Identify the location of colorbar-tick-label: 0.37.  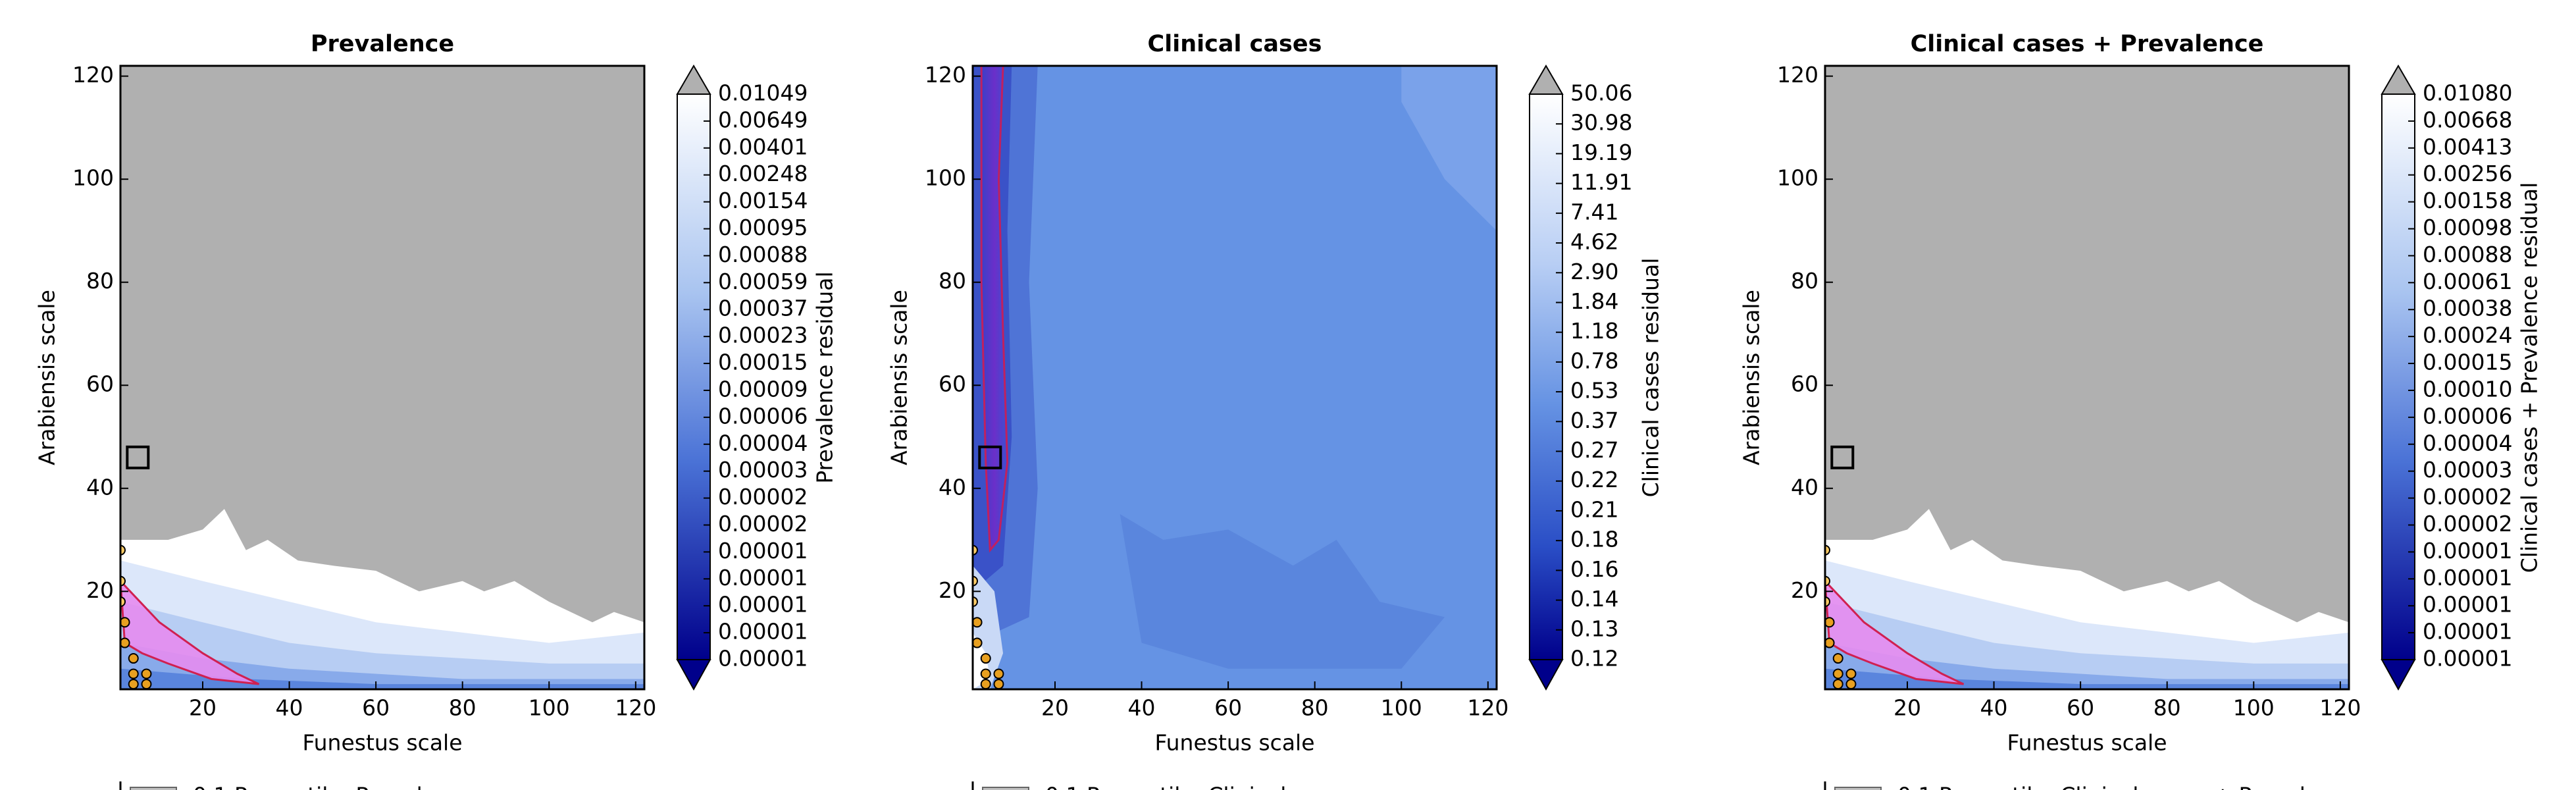
(1594, 420).